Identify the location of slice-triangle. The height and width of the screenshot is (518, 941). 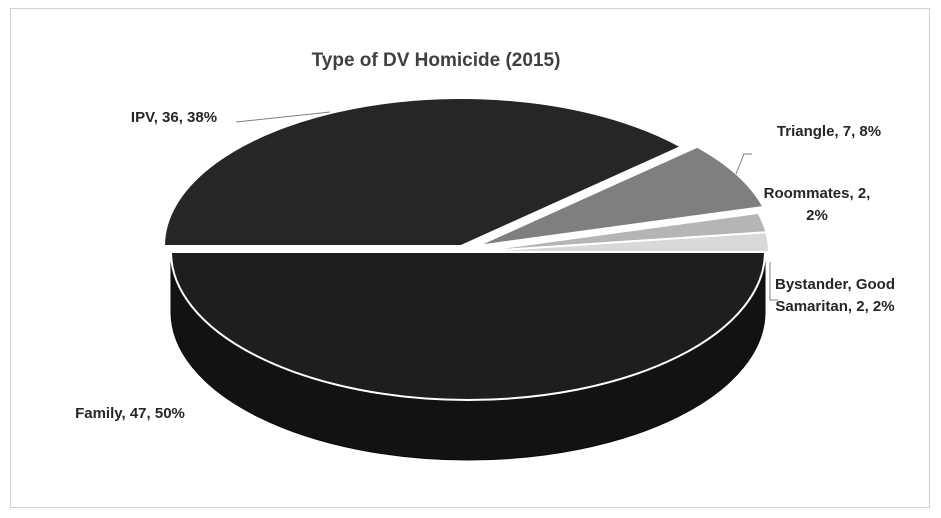
(620, 196).